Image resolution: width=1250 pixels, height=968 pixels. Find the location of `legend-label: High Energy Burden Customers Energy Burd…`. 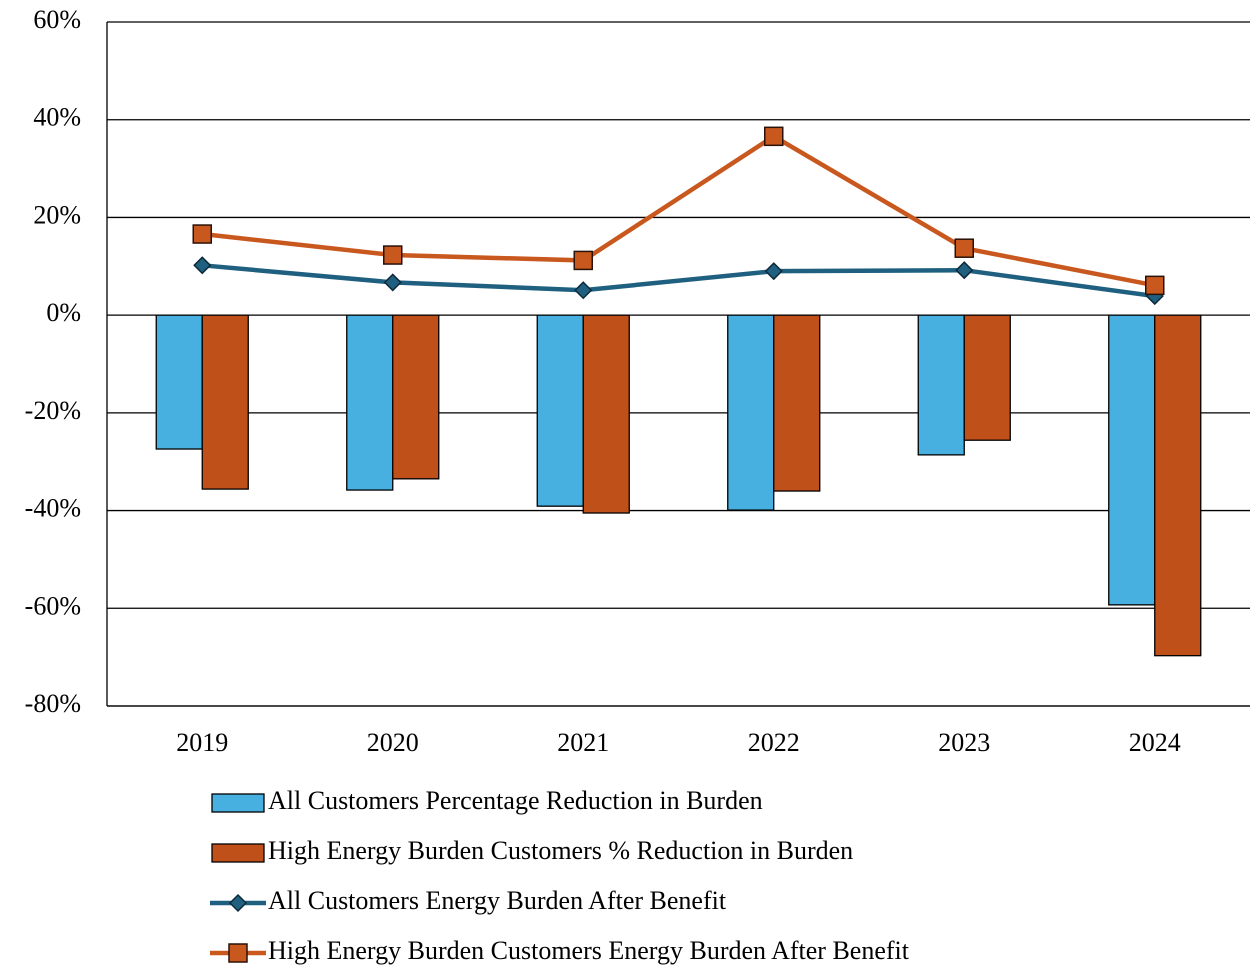

legend-label: High Energy Burden Customers Energy Burd… is located at coordinates (589, 950).